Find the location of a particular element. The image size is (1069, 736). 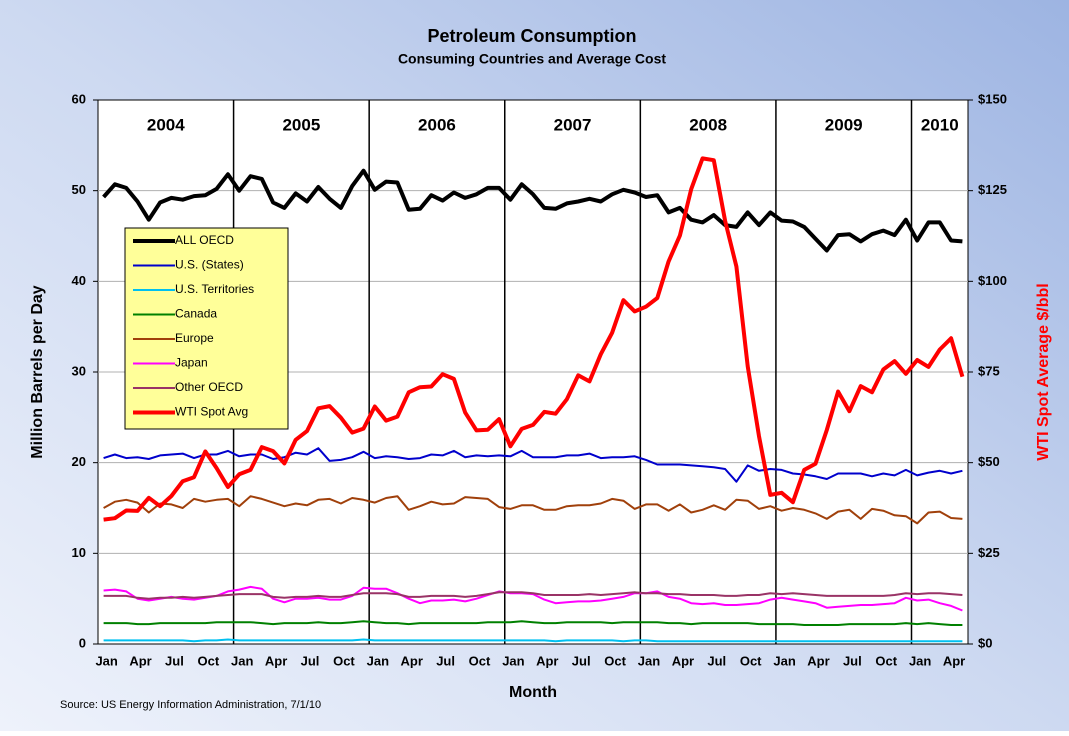

y2-tick-label: $50 is located at coordinates (989, 461).